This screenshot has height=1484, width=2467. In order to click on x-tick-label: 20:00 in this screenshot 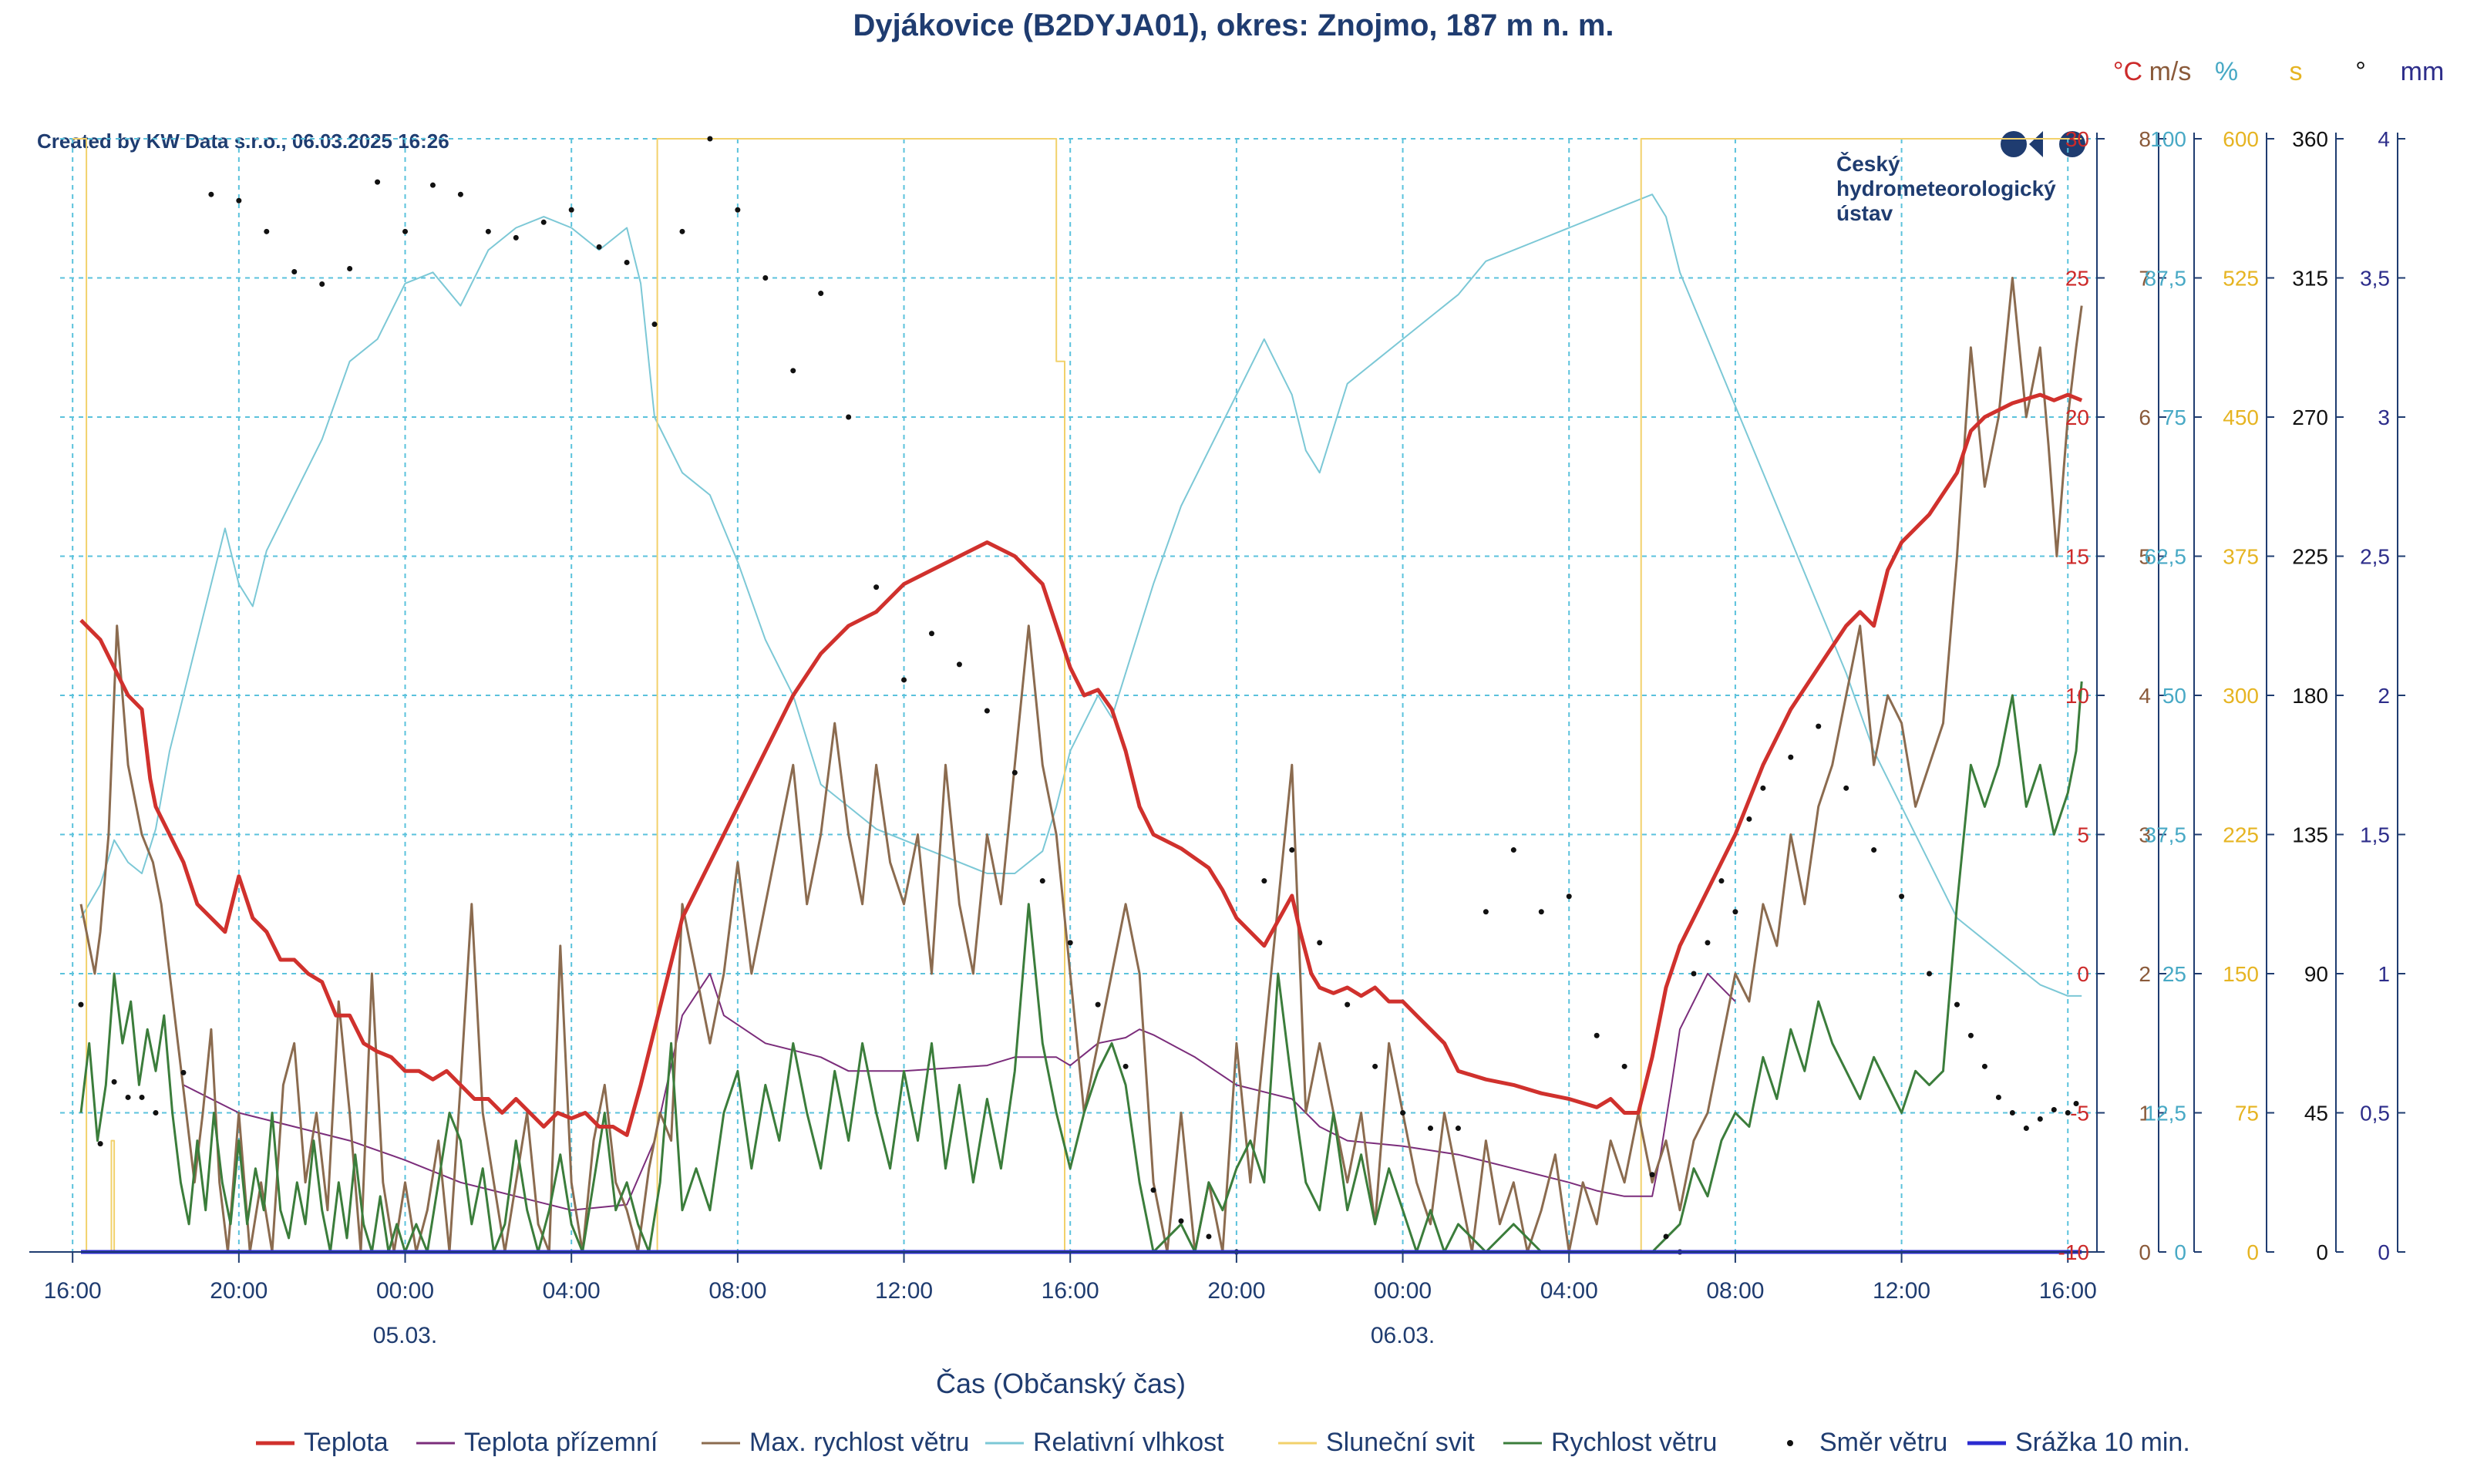, I will do `click(239, 1291)`.